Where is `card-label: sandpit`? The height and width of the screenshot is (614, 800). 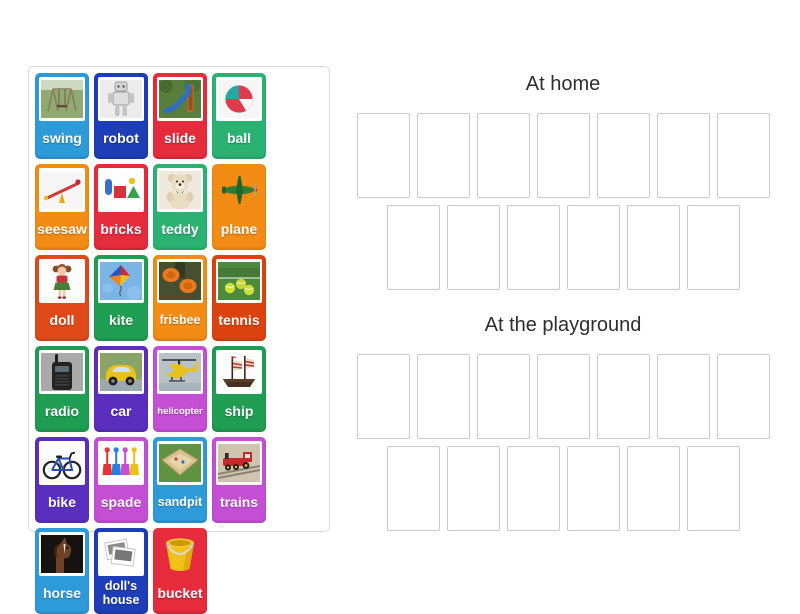 card-label: sandpit is located at coordinates (180, 501).